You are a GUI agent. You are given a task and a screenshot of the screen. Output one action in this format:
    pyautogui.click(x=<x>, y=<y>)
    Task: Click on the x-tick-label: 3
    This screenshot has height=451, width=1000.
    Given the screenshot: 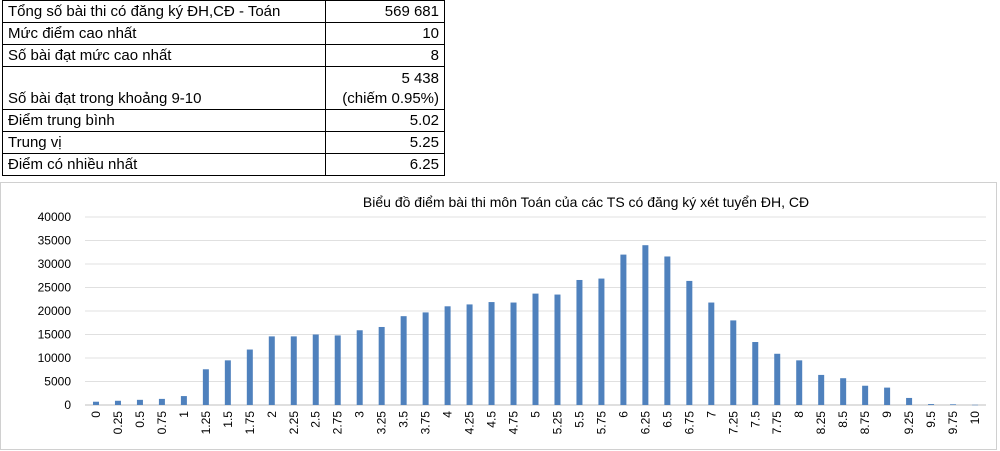 What is the action you would take?
    pyautogui.click(x=360, y=414)
    